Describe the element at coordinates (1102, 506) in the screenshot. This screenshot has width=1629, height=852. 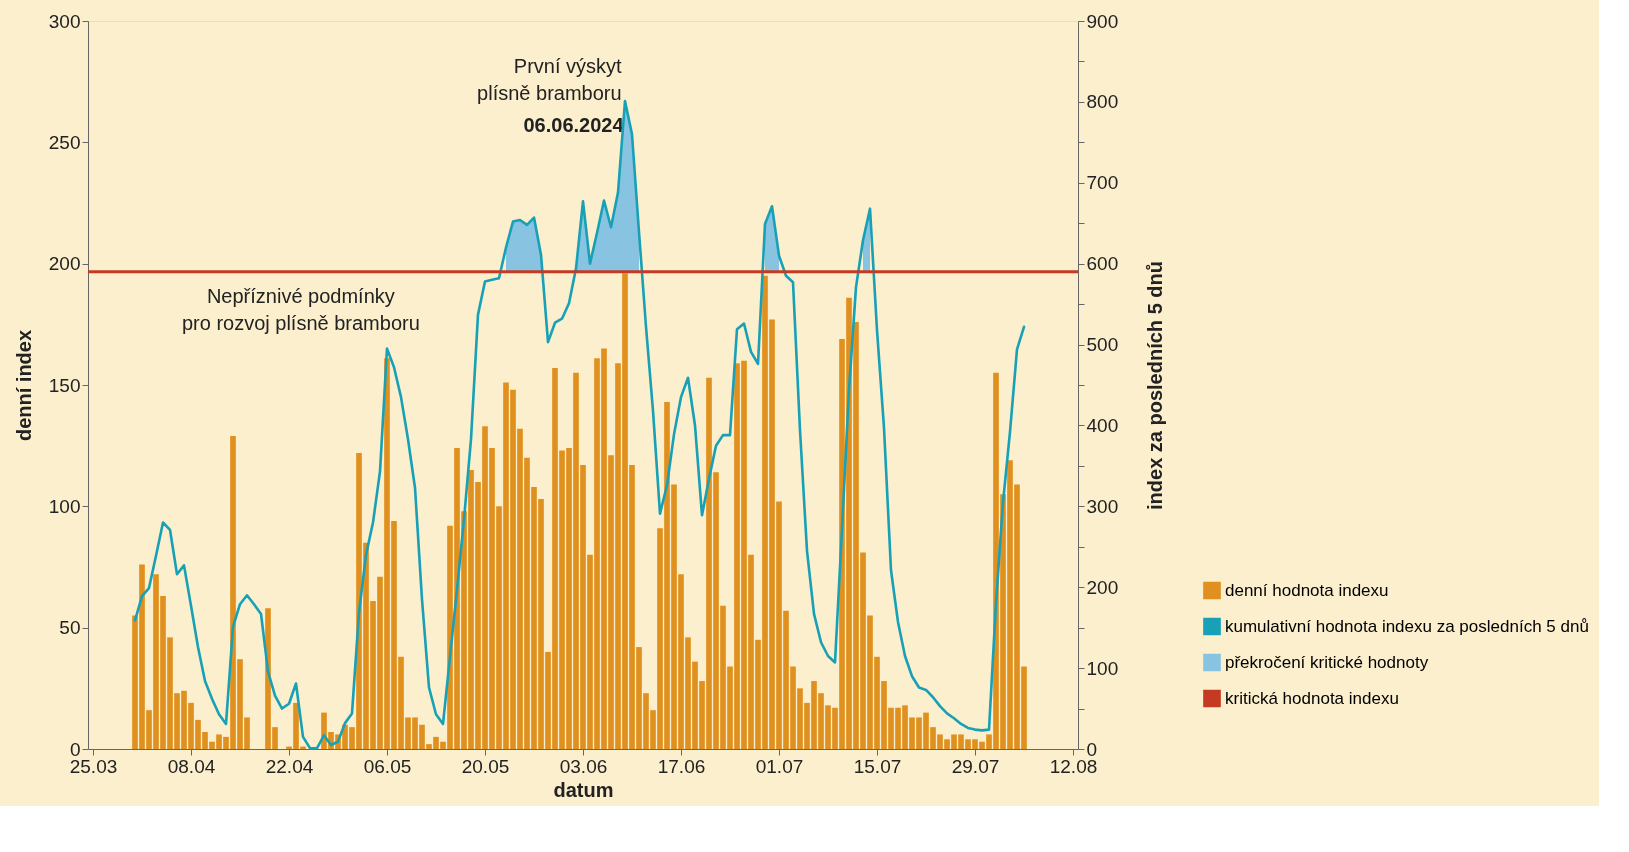
I see `y2-tick-label: 300` at that location.